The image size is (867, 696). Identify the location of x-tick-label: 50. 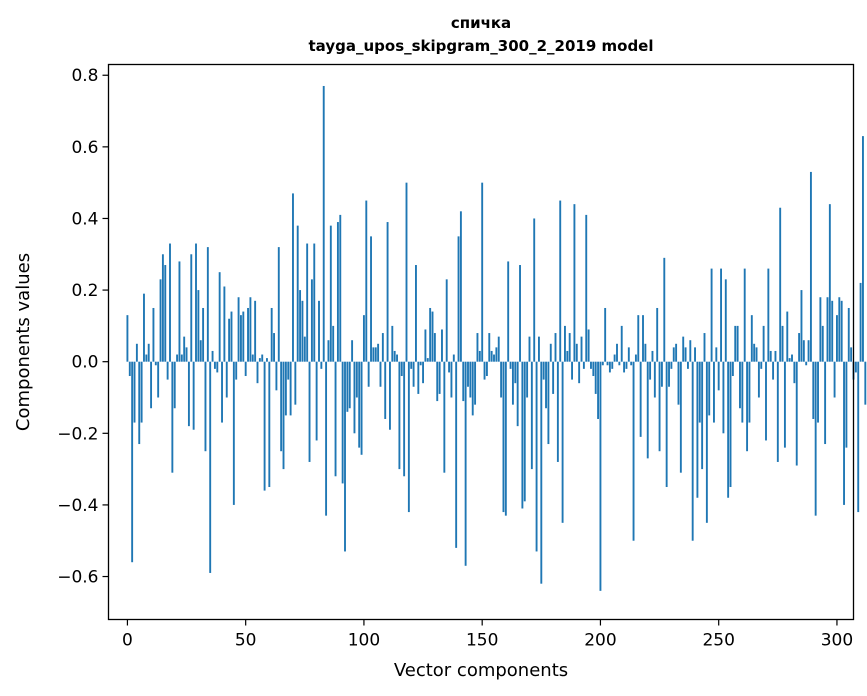
(246, 641).